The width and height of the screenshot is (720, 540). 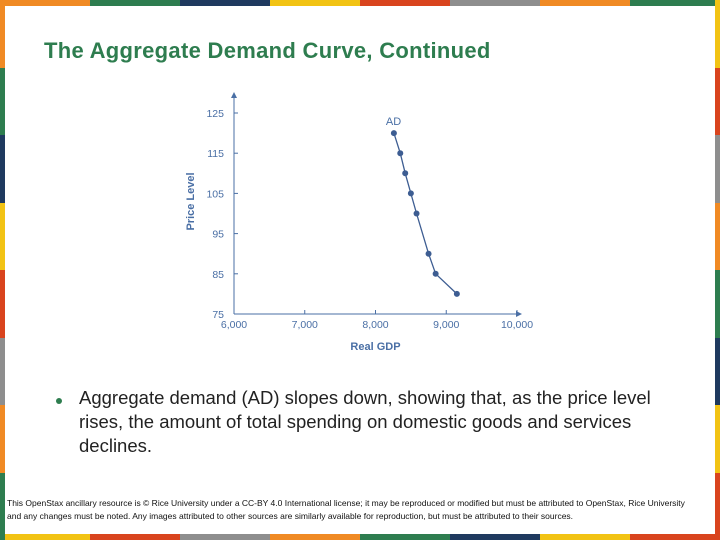 I want to click on y-tick-label: 75, so click(x=218, y=315).